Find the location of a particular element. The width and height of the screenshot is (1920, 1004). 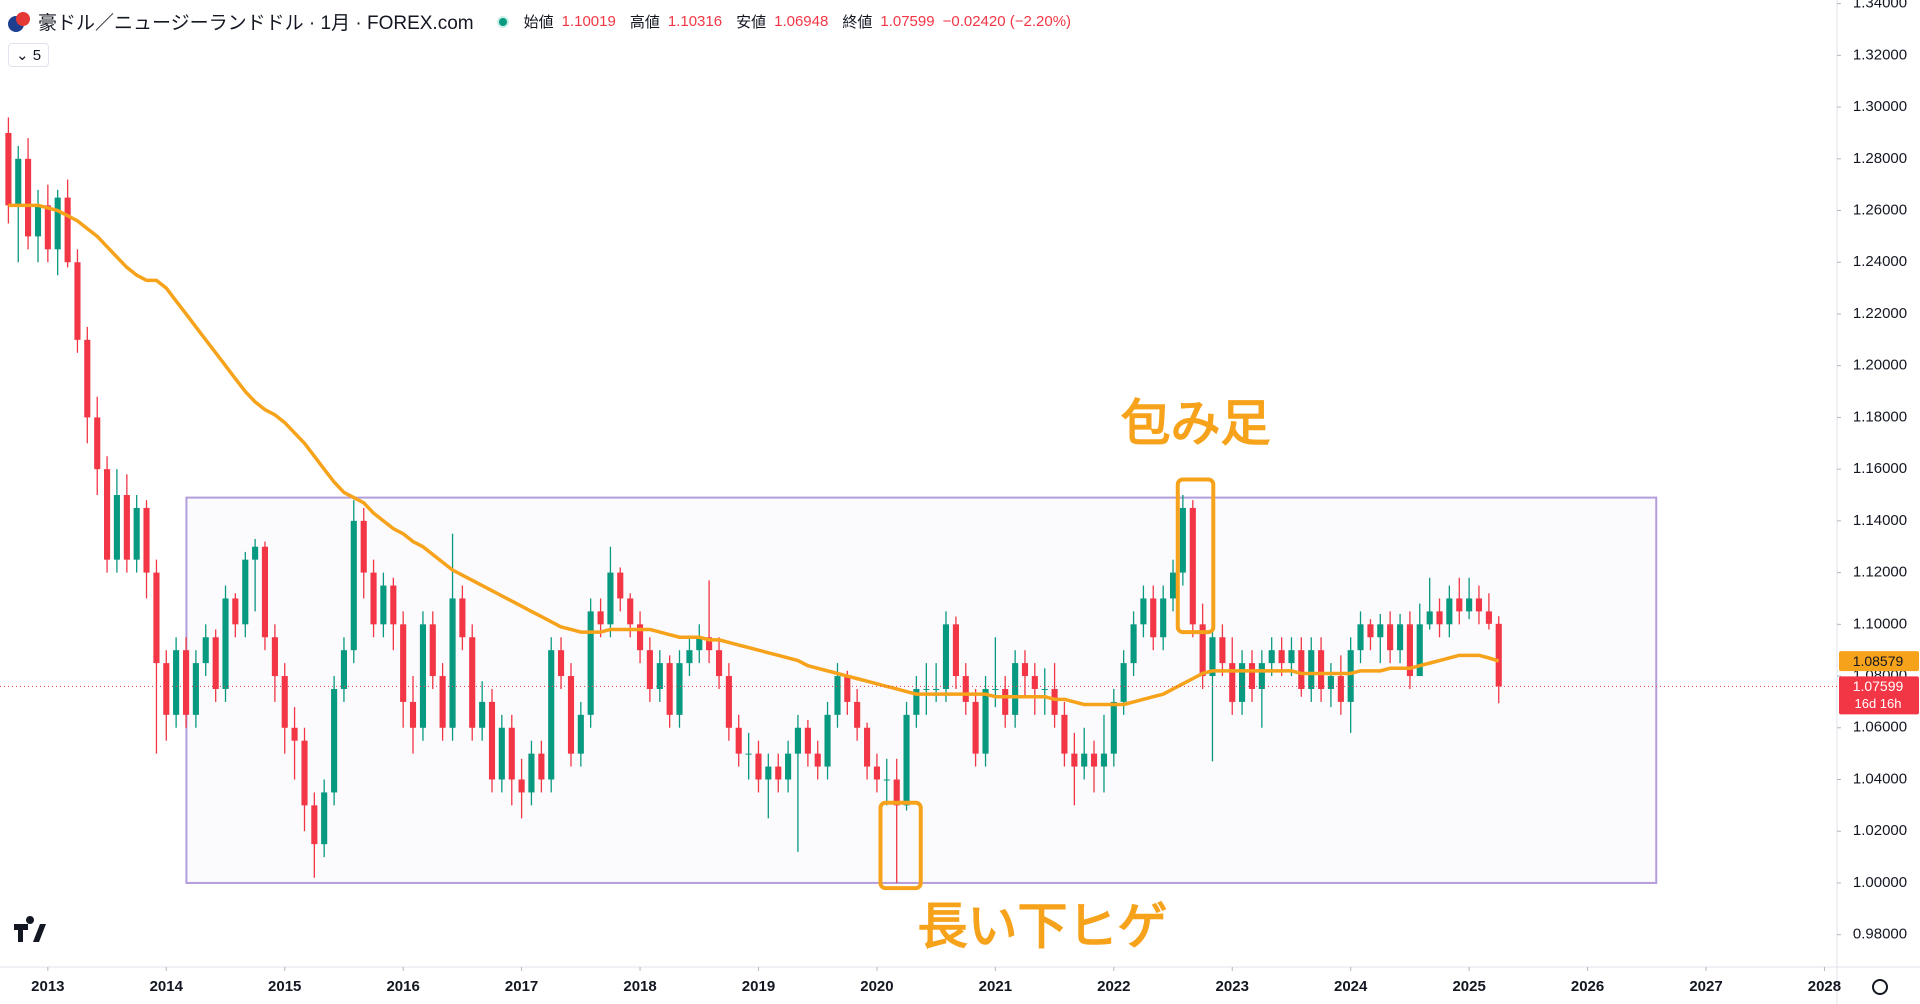

change-value: −0.02420 (−2.20%) is located at coordinates (1007, 21).